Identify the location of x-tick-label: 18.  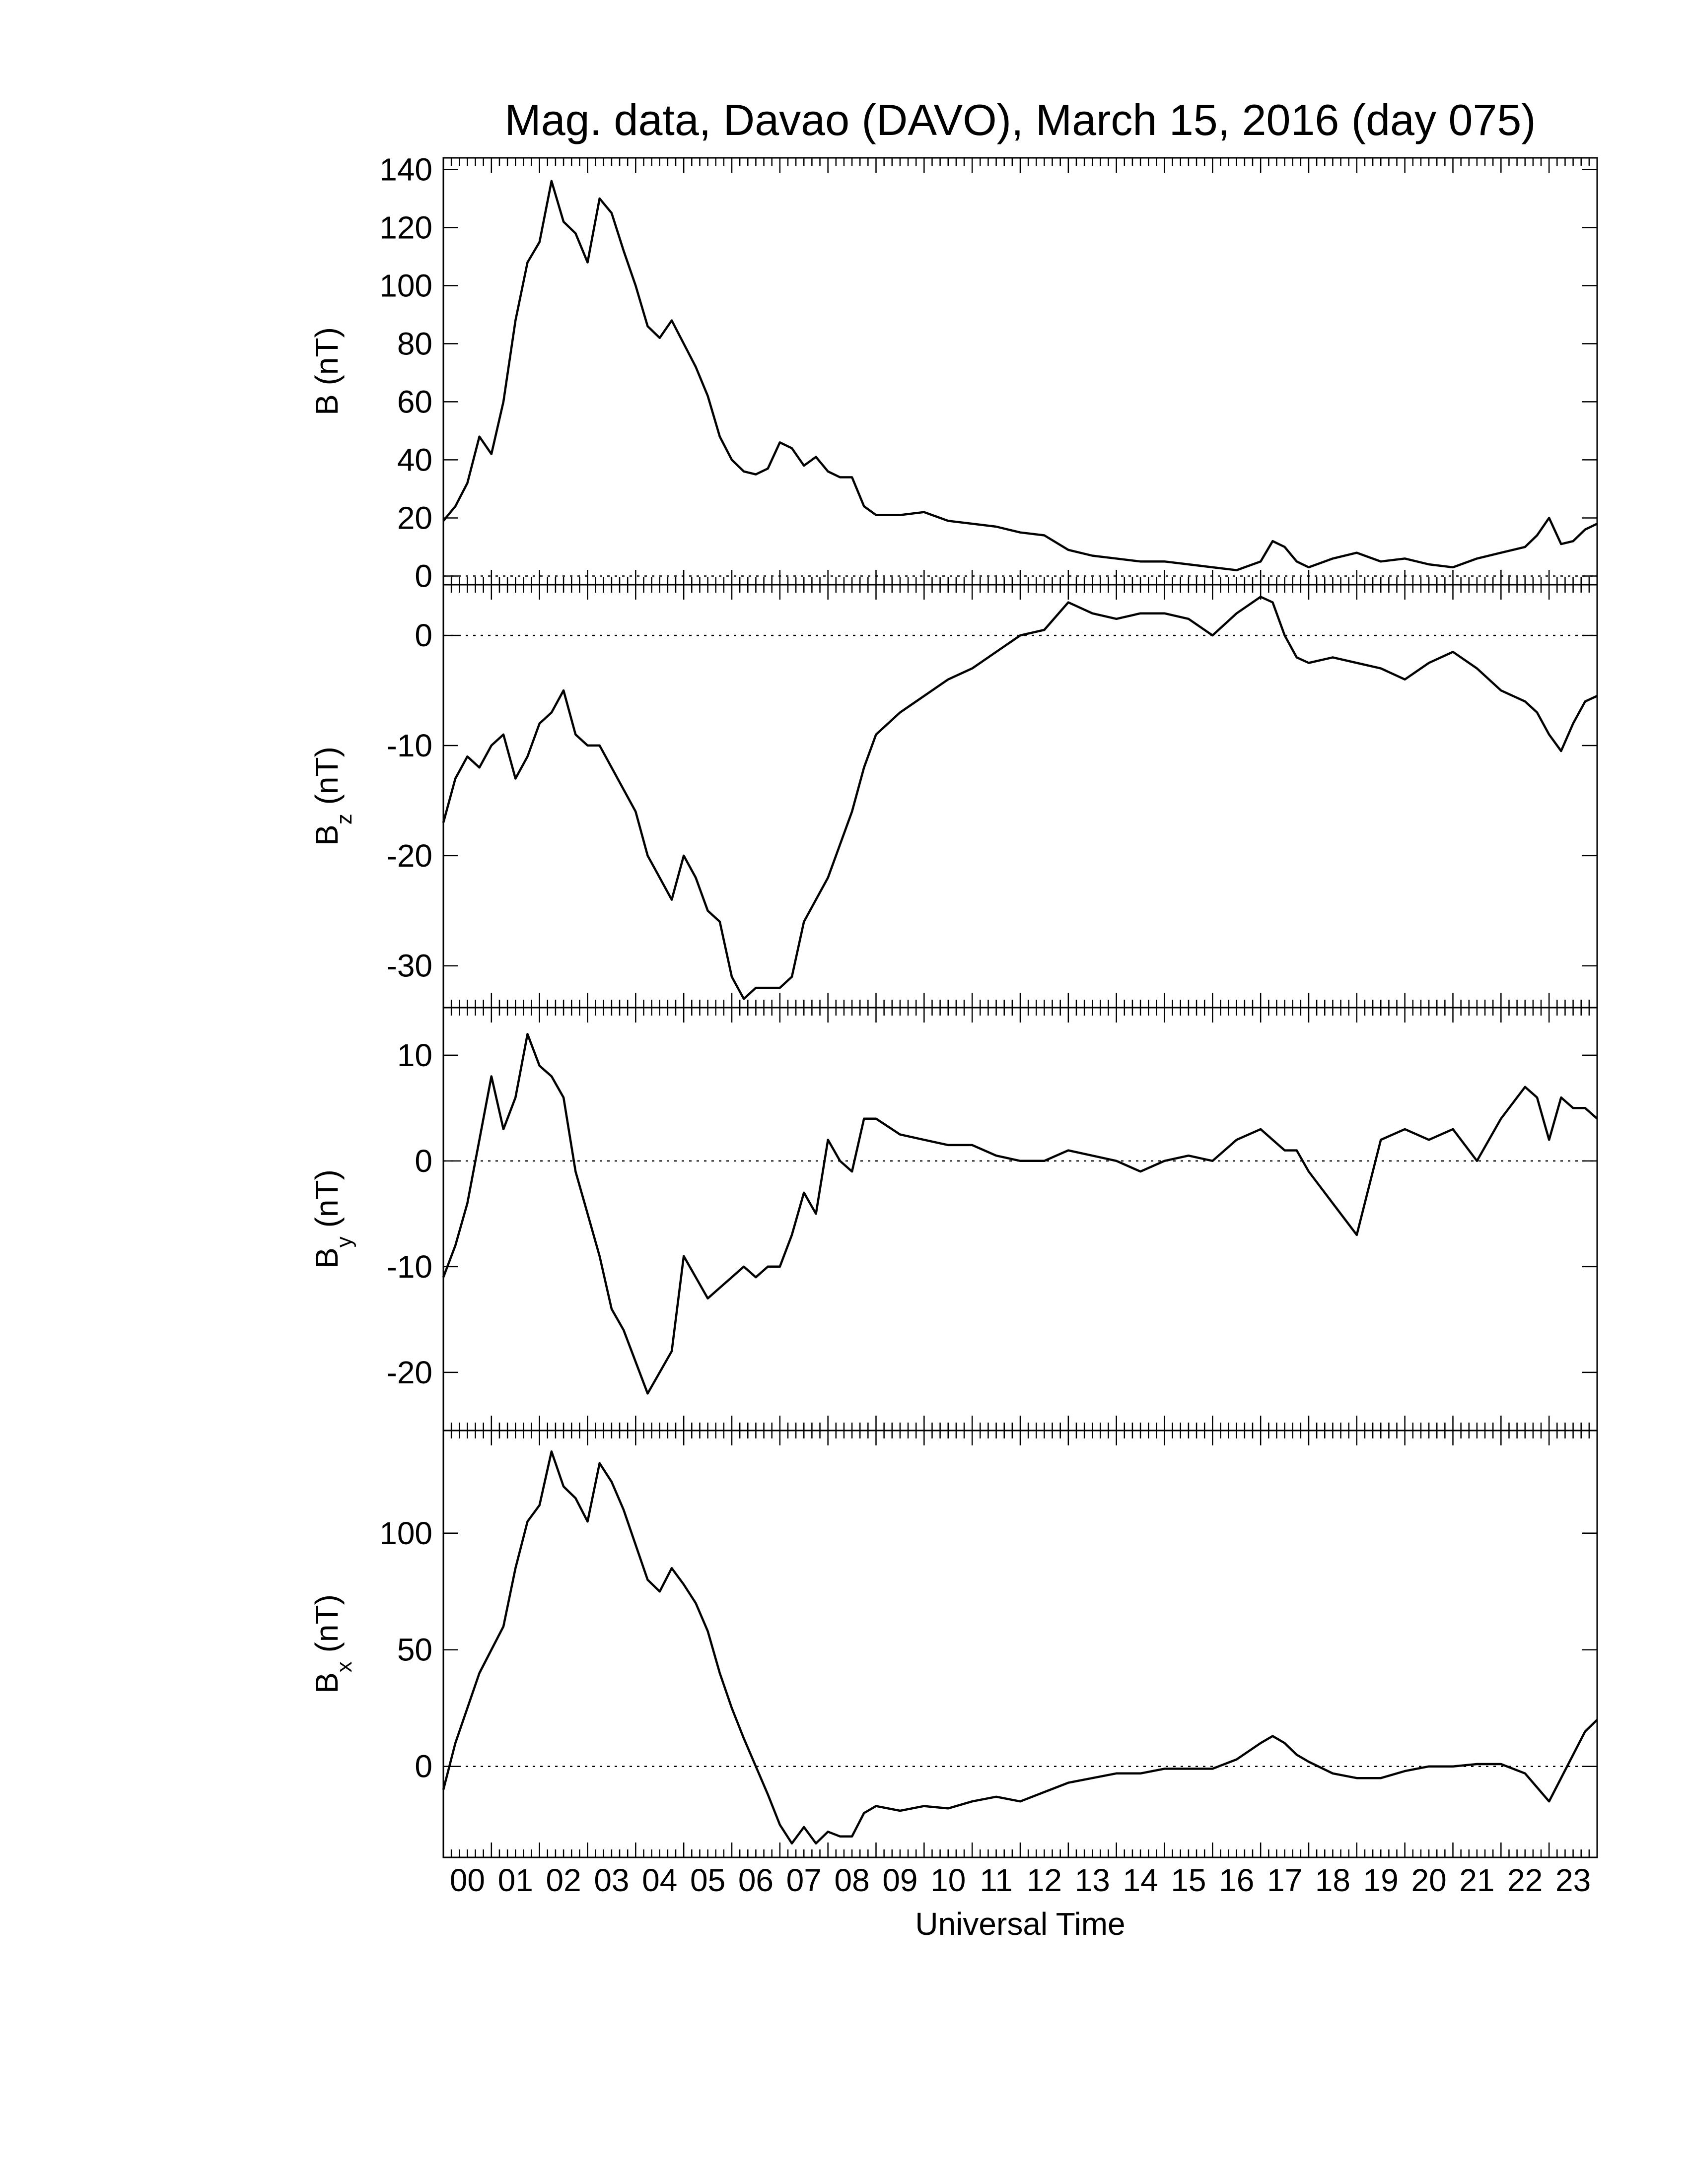
(1332, 1880).